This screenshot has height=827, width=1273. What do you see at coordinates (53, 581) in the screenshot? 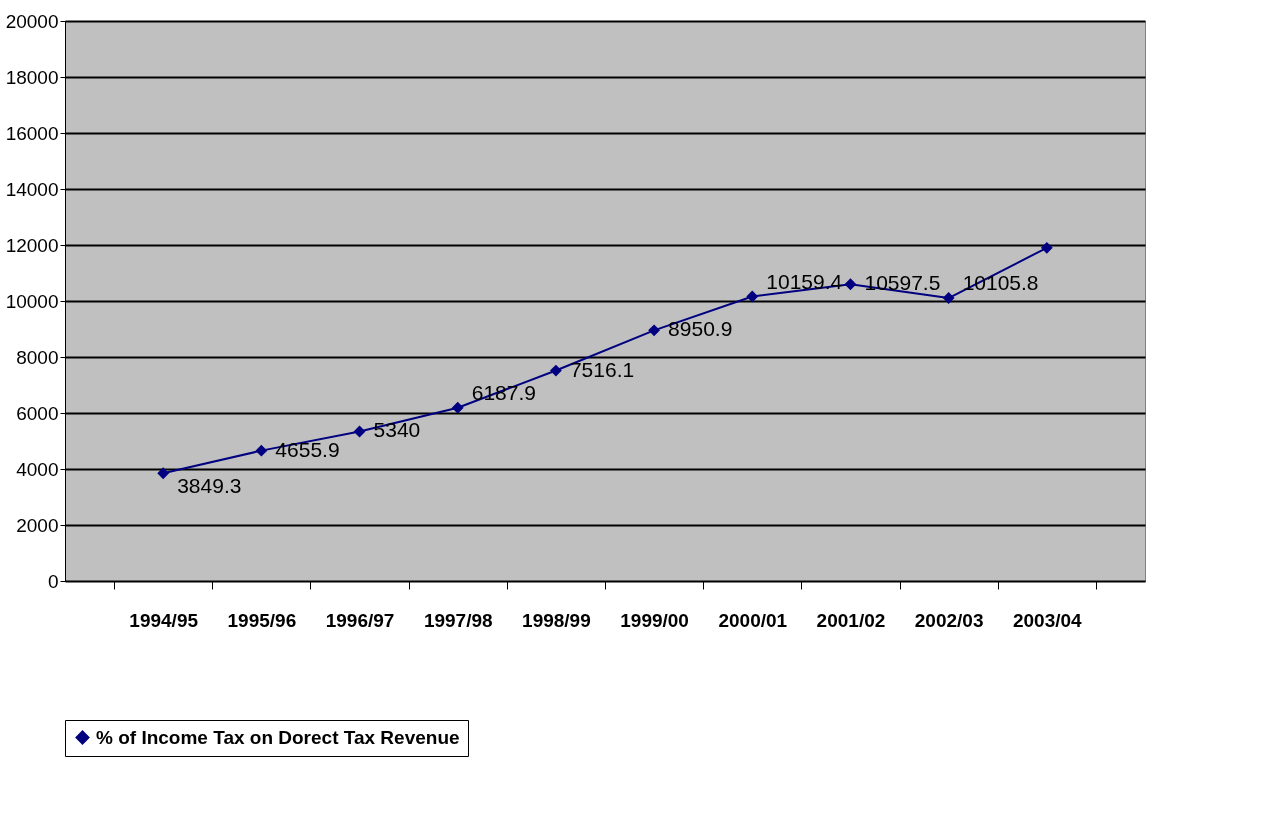
I see `y-tick-label: 0` at bounding box center [53, 581].